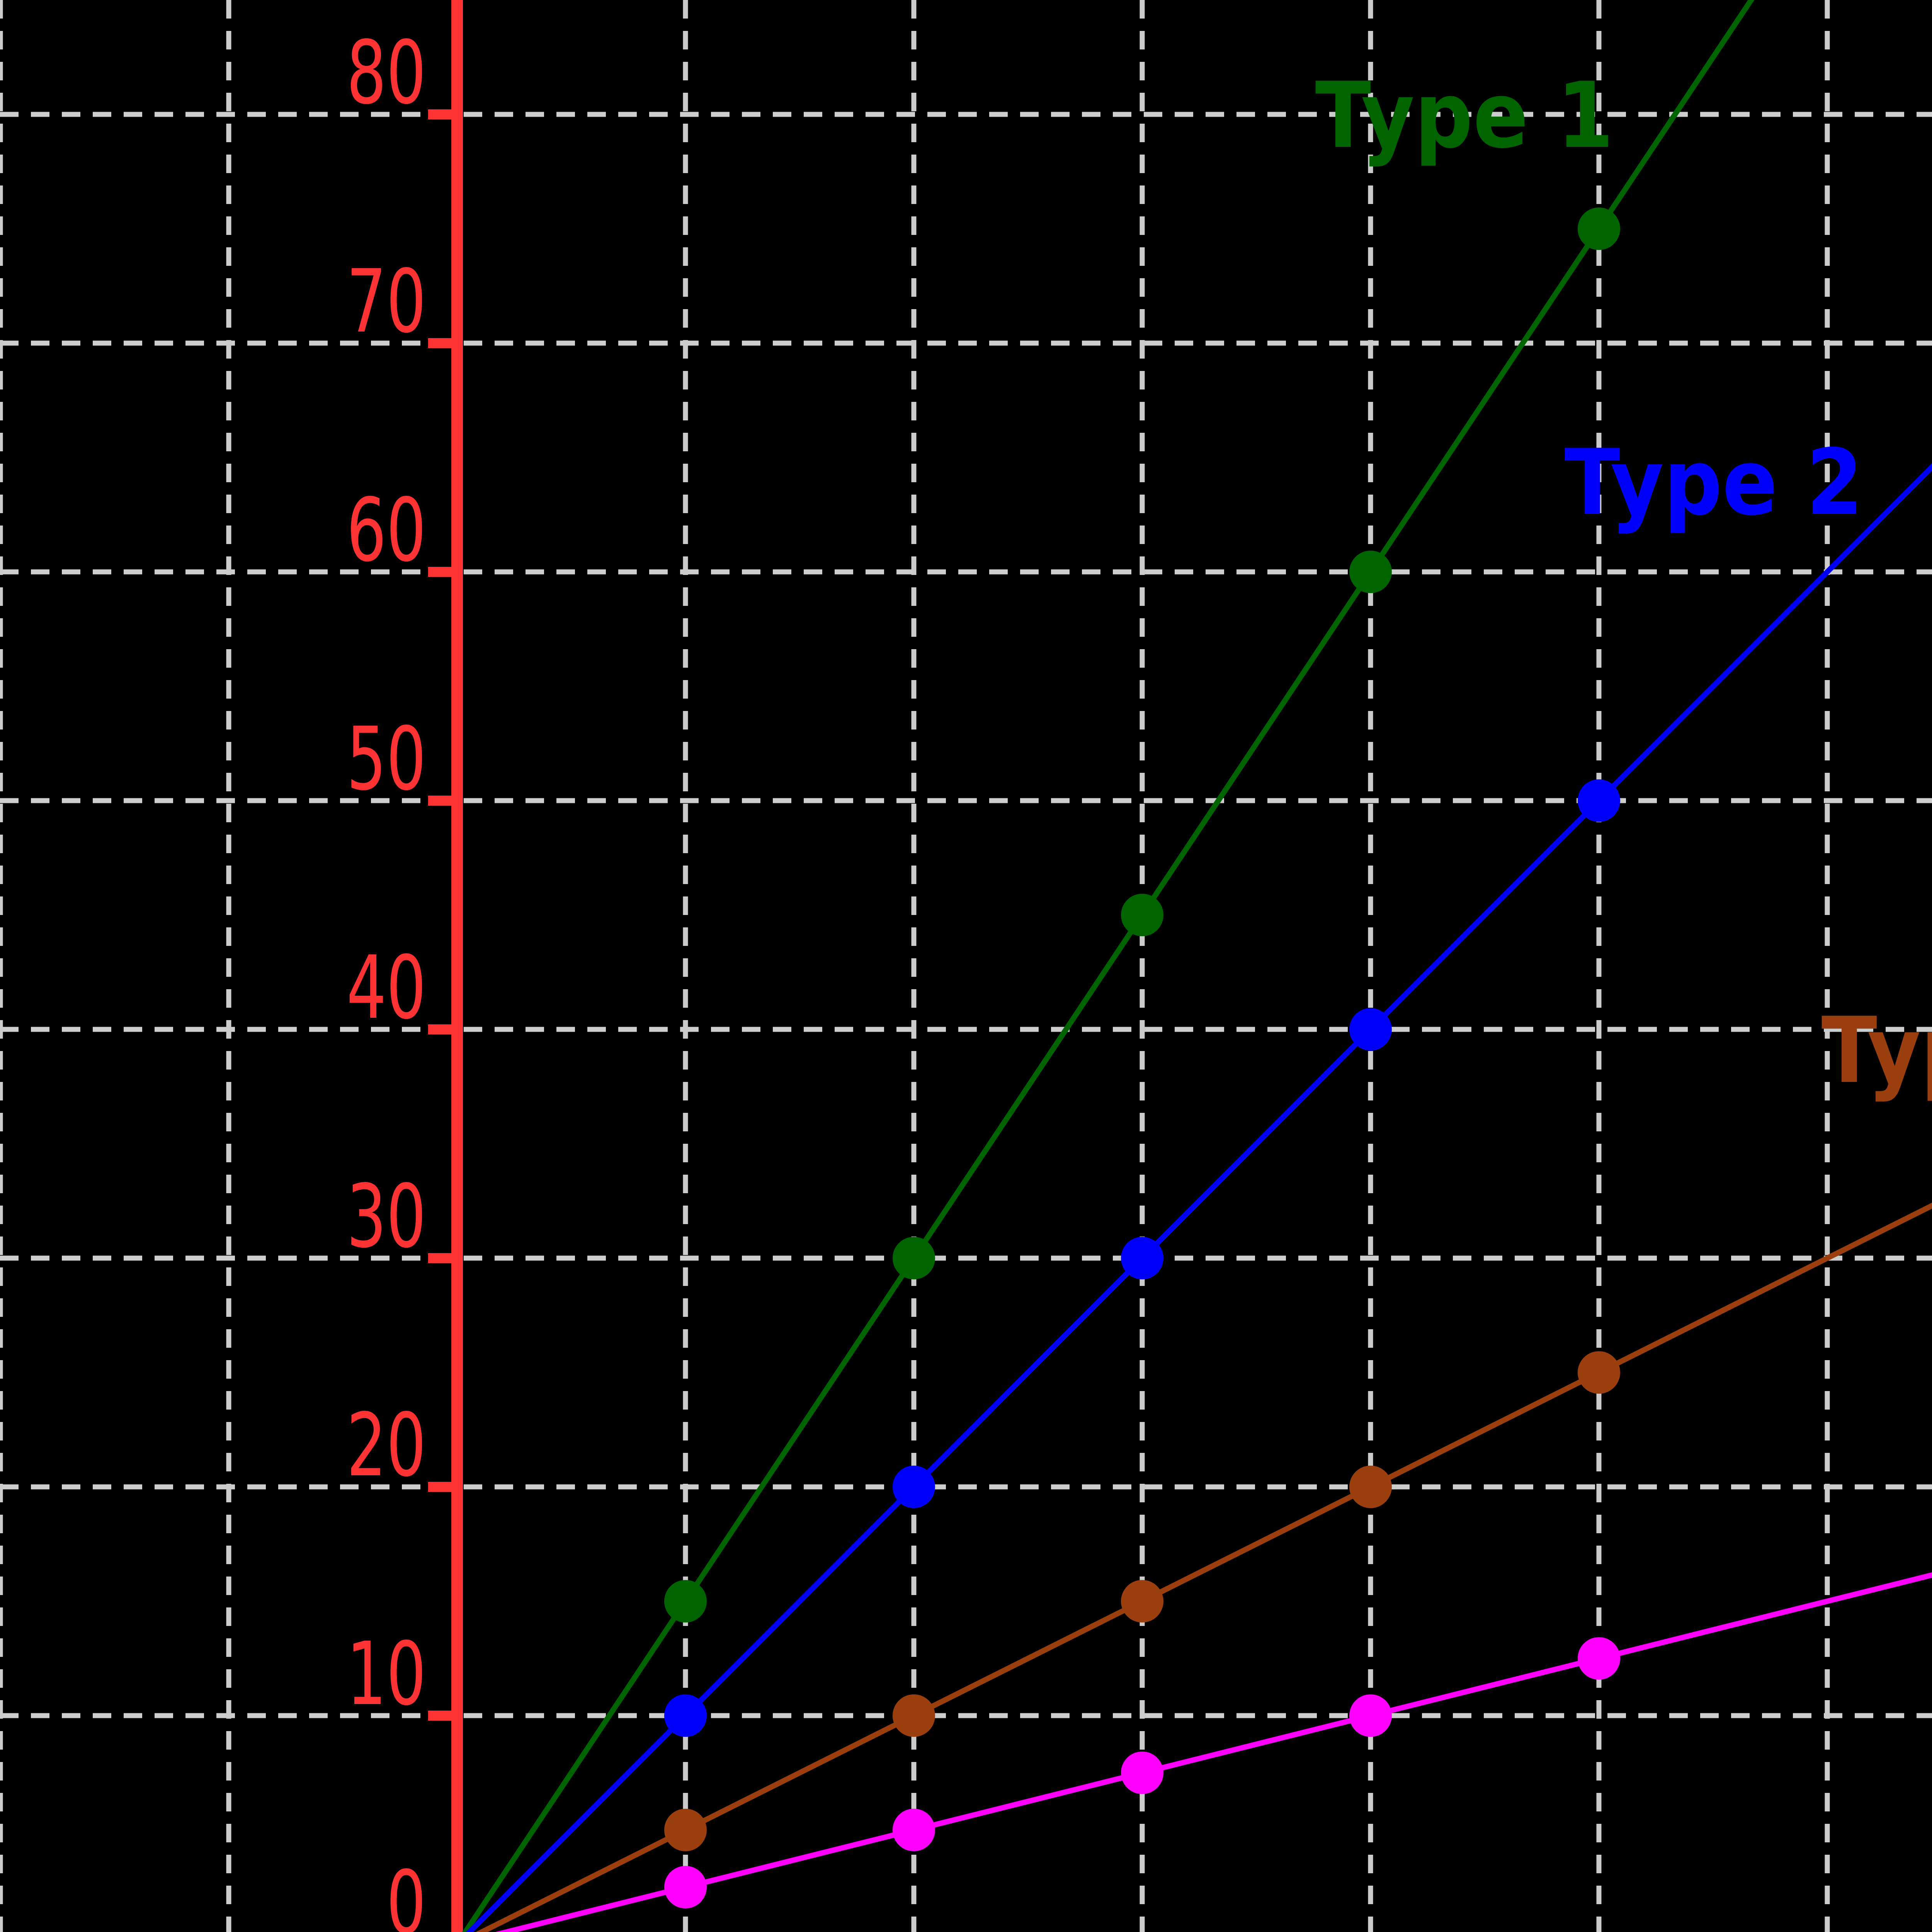  What do you see at coordinates (387, 1446) in the screenshot?
I see `y-tick-label: 20` at bounding box center [387, 1446].